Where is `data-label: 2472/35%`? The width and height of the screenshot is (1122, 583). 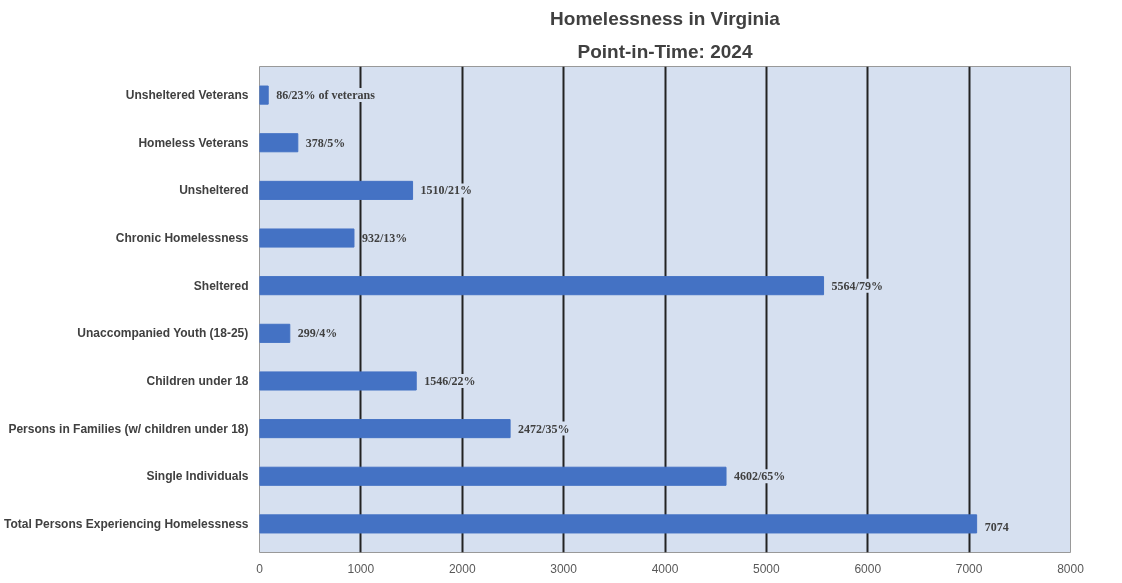
data-label: 2472/35% is located at coordinates (544, 428).